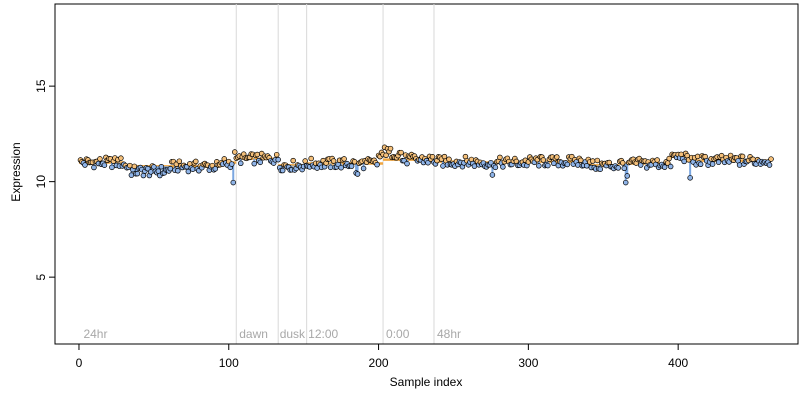 The height and width of the screenshot is (400, 800). What do you see at coordinates (79, 363) in the screenshot?
I see `x-tick-label-0: 0` at bounding box center [79, 363].